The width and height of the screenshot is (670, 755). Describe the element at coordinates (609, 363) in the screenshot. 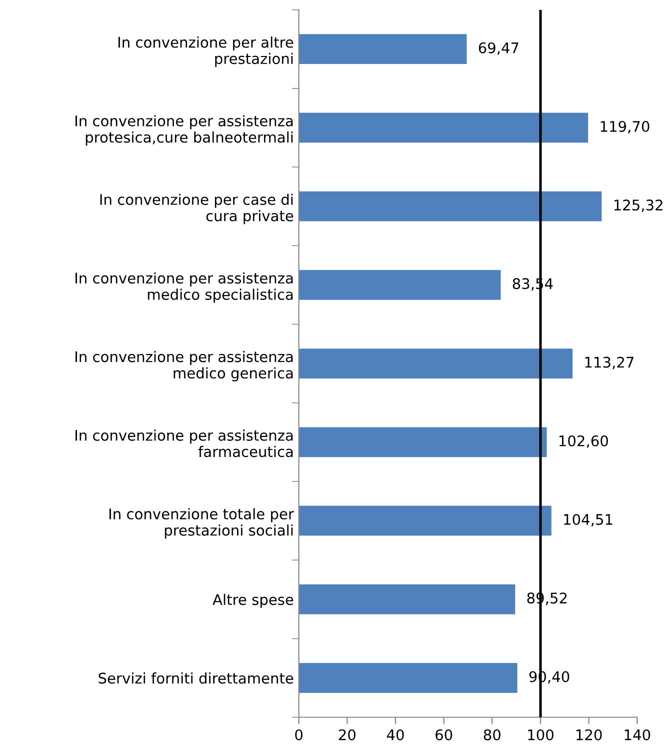

I see `data-label: 113,27` at that location.